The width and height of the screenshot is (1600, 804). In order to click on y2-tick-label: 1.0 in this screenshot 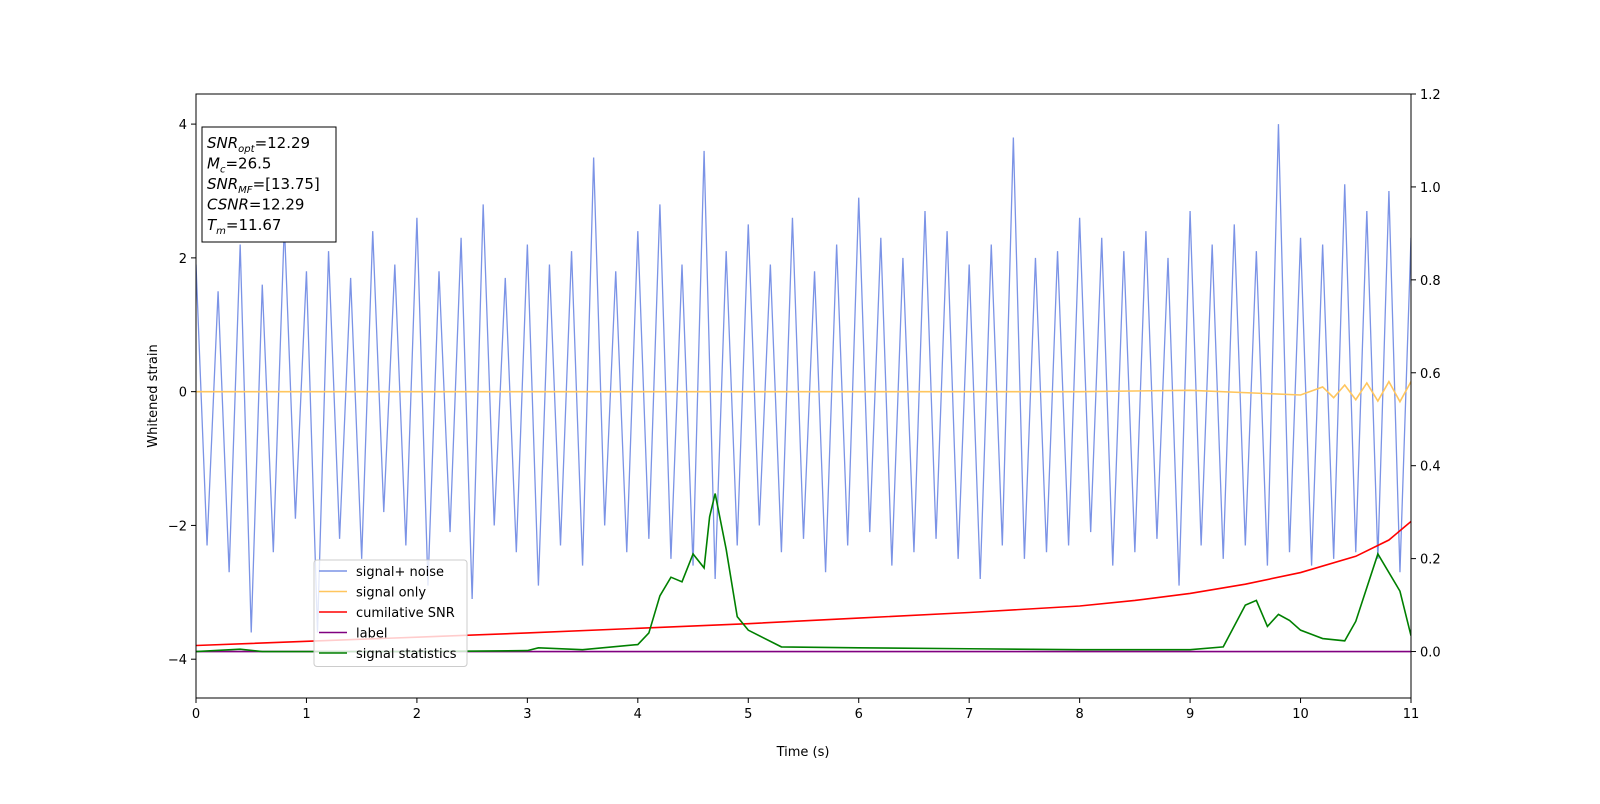, I will do `click(1430, 188)`.